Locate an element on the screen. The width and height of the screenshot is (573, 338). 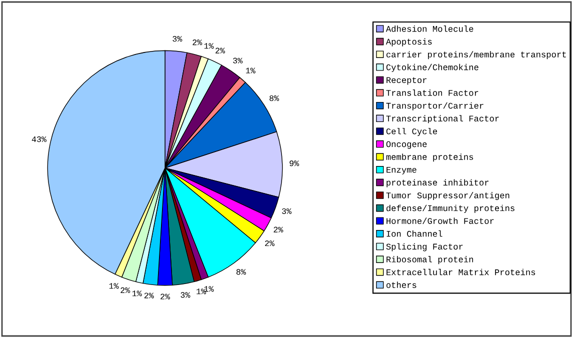
legend-label: Ribosomal protein is located at coordinates (430, 260).